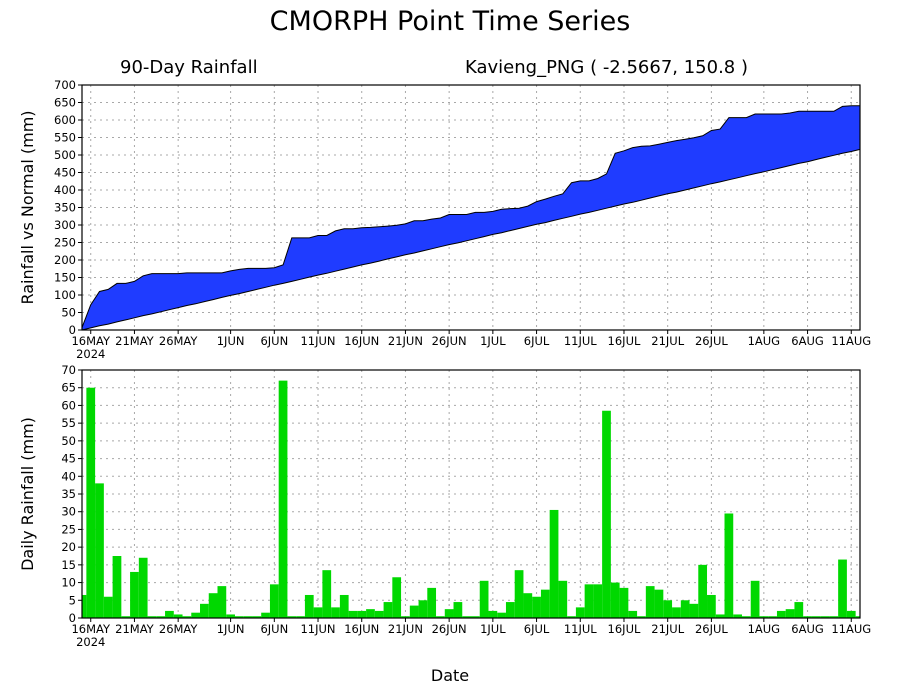 The image size is (900, 700). I want to click on panel1-x-tick-label: 16MAY, so click(91, 341).